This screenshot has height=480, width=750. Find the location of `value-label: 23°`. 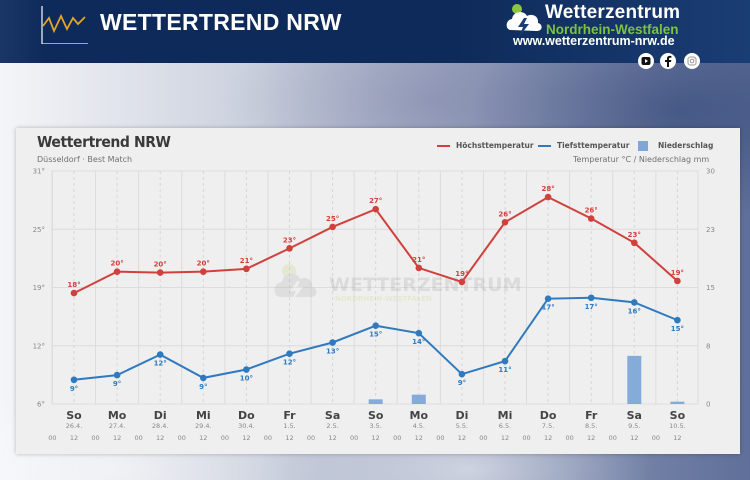

value-label: 23° is located at coordinates (289, 240).